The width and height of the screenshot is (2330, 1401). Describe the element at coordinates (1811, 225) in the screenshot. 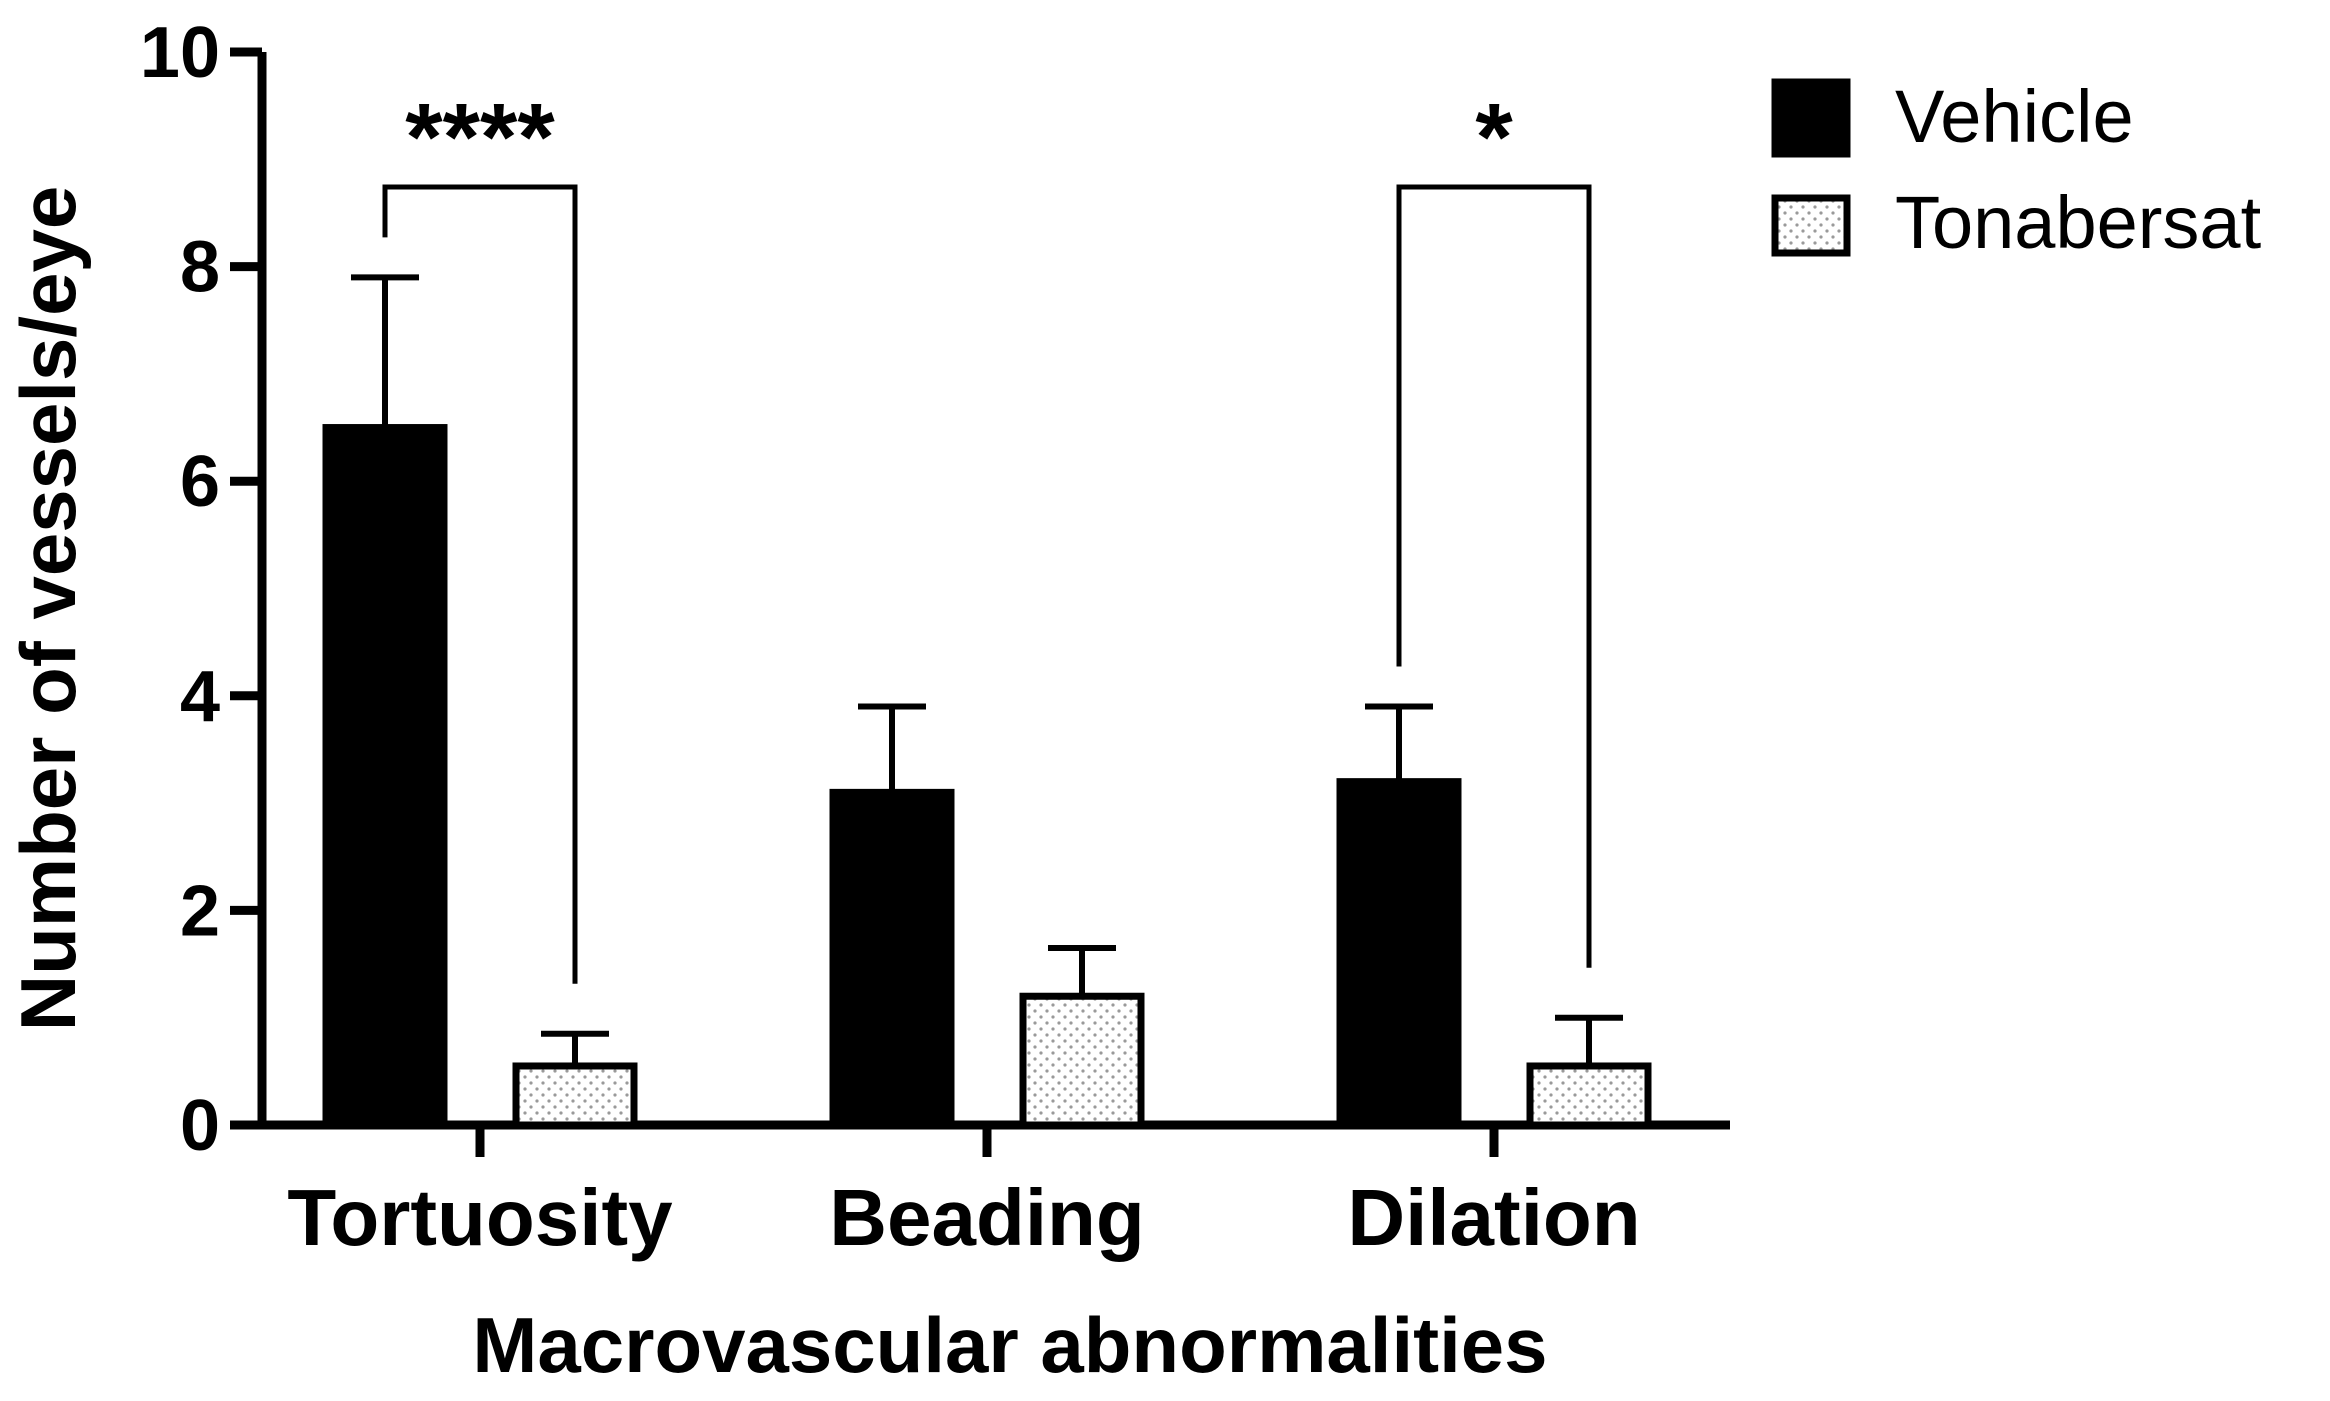

I see `legend-swatch-tonabersat` at that location.